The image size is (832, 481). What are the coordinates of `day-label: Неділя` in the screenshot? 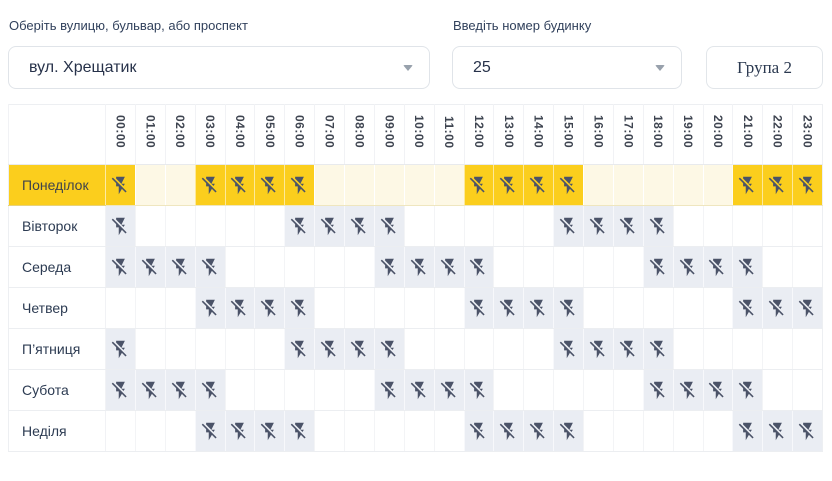 It's located at (57, 431).